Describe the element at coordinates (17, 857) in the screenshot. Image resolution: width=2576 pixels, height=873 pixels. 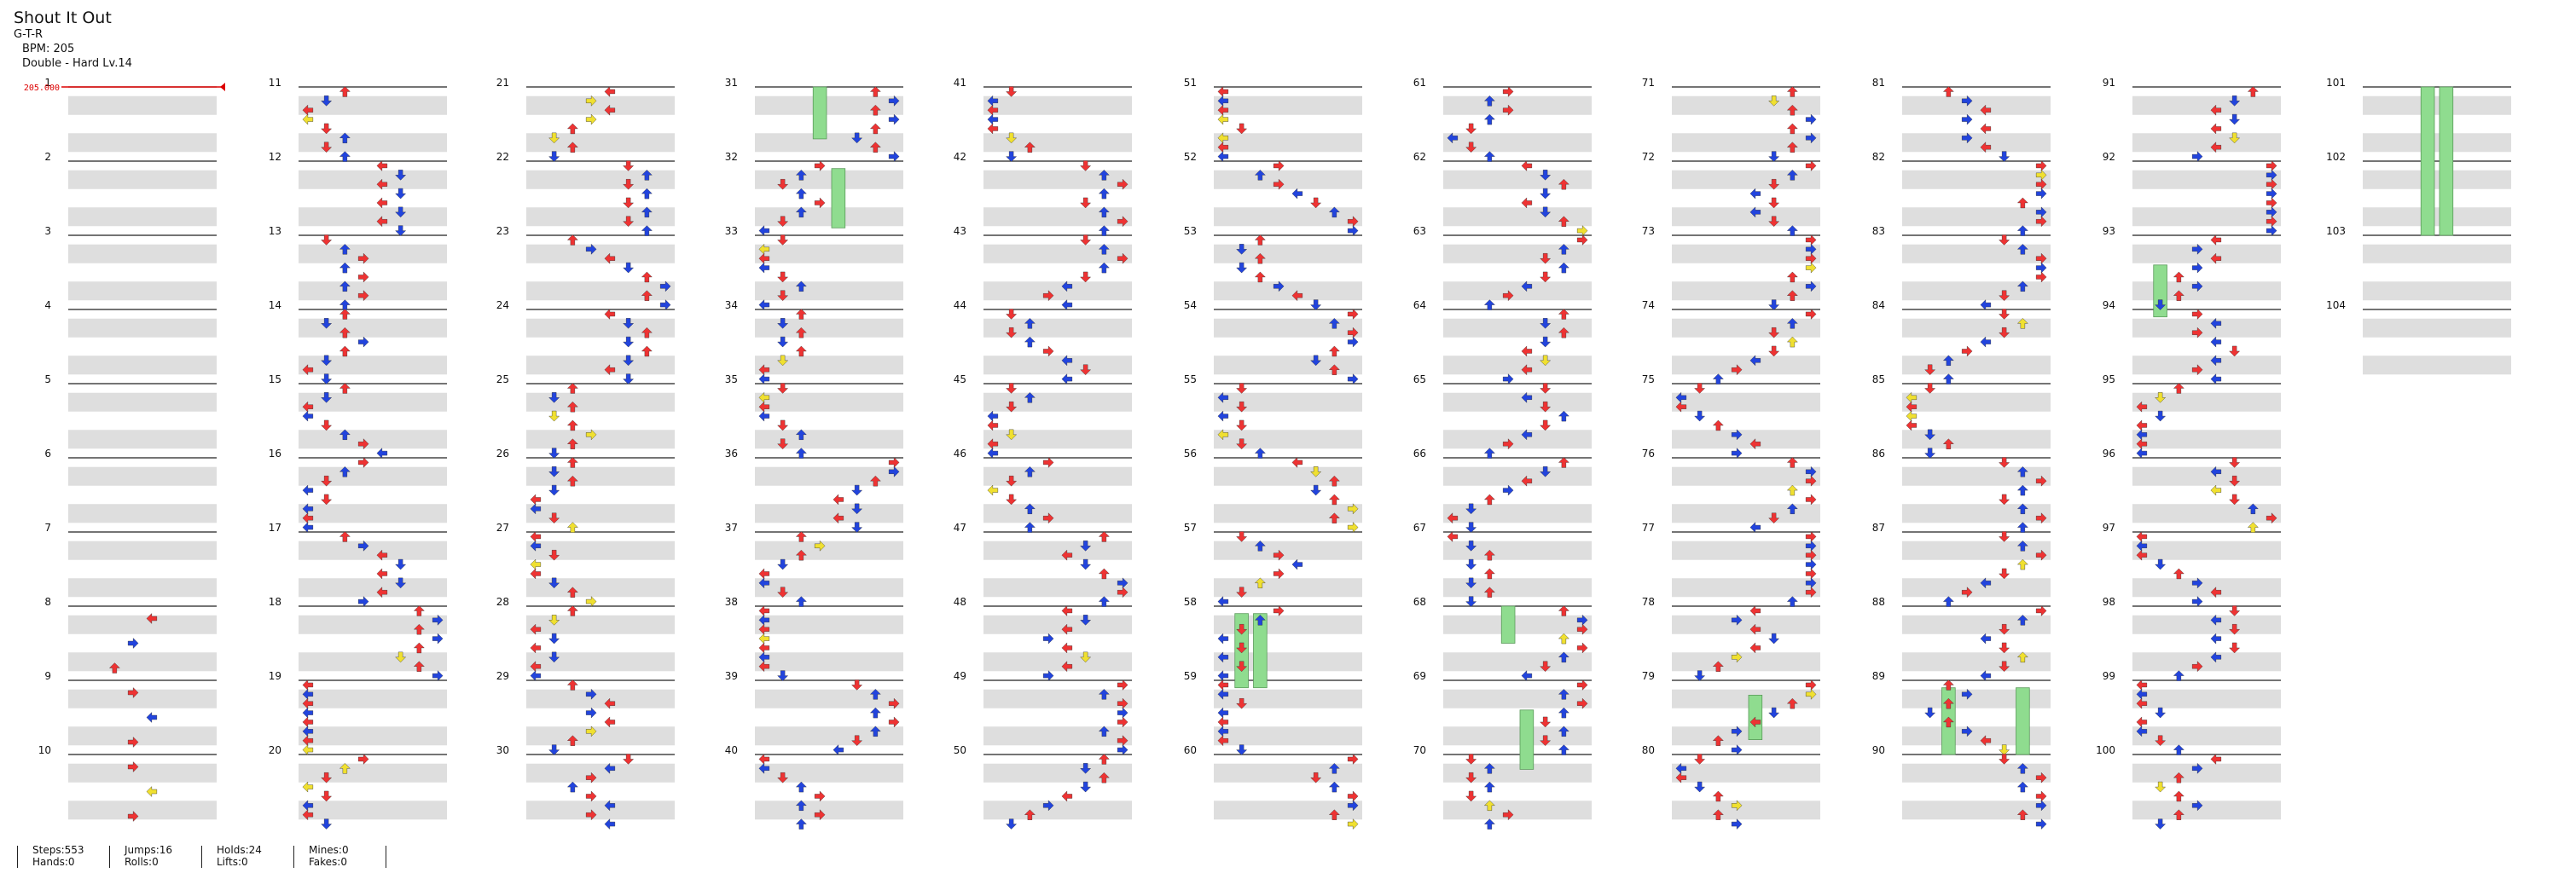
I see `stats-separator` at that location.